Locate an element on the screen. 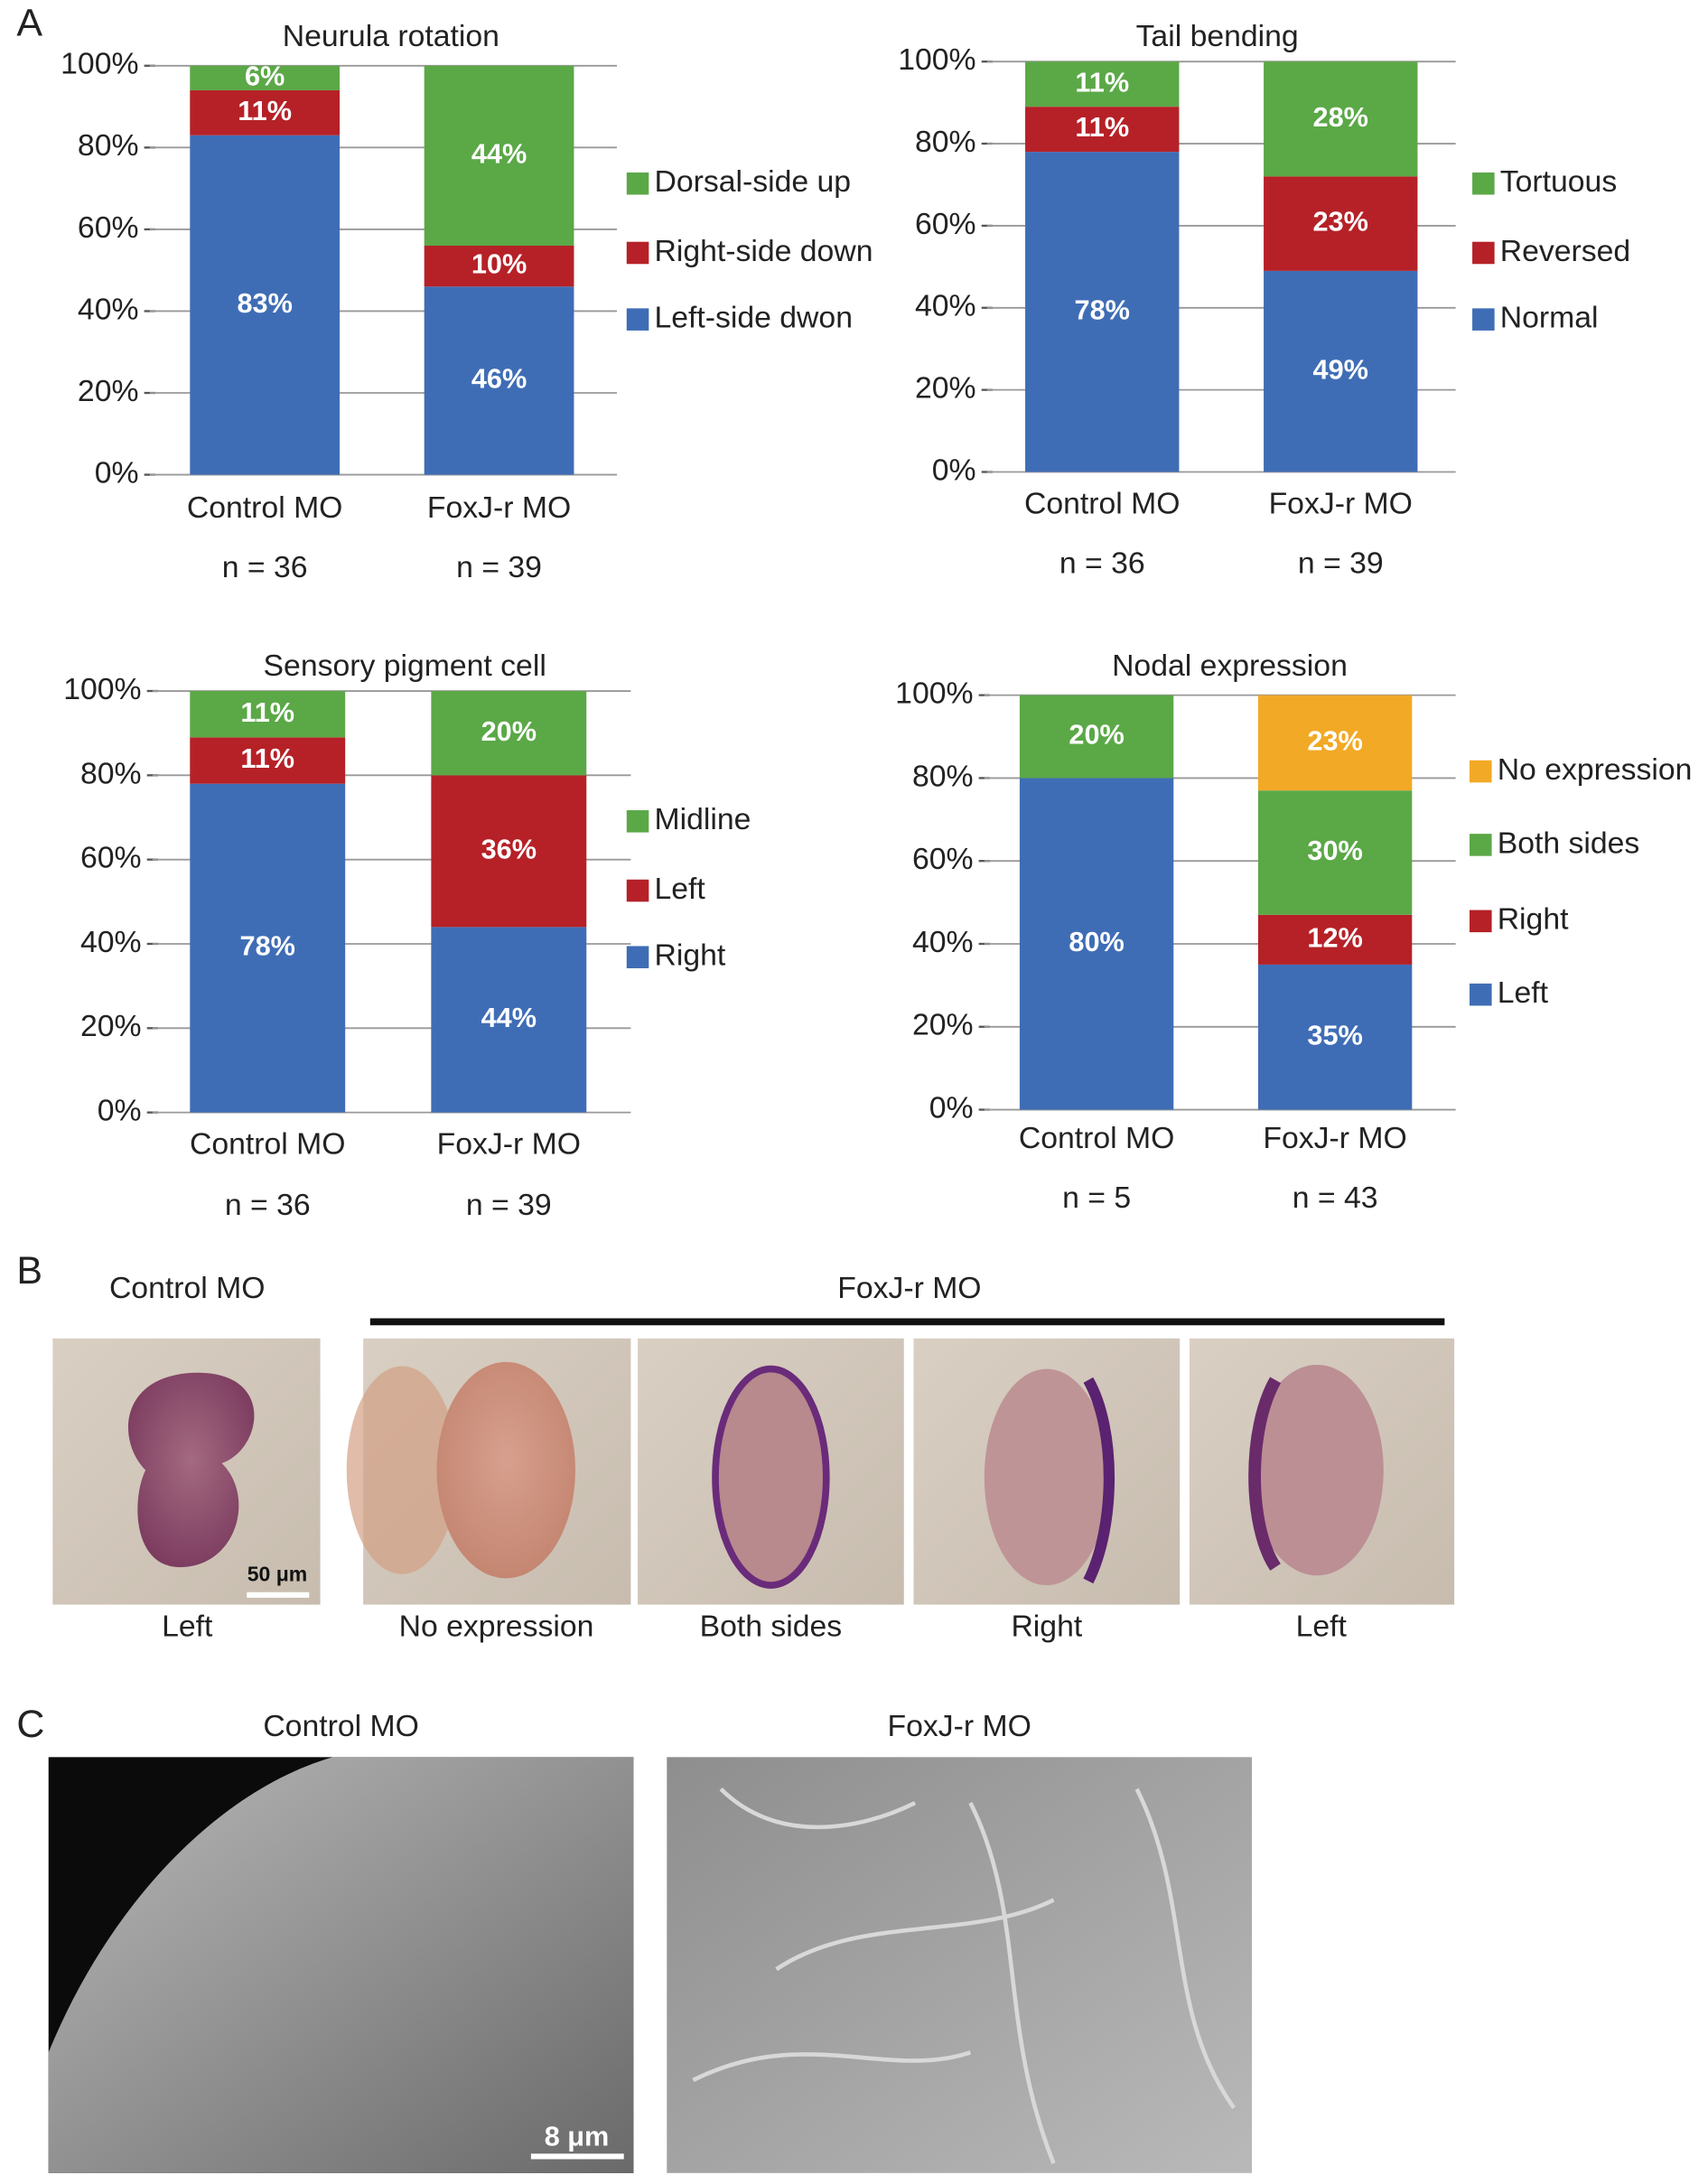 This screenshot has width=1708, height=2175. micrographs: 50 μm is located at coordinates (753, 1471).